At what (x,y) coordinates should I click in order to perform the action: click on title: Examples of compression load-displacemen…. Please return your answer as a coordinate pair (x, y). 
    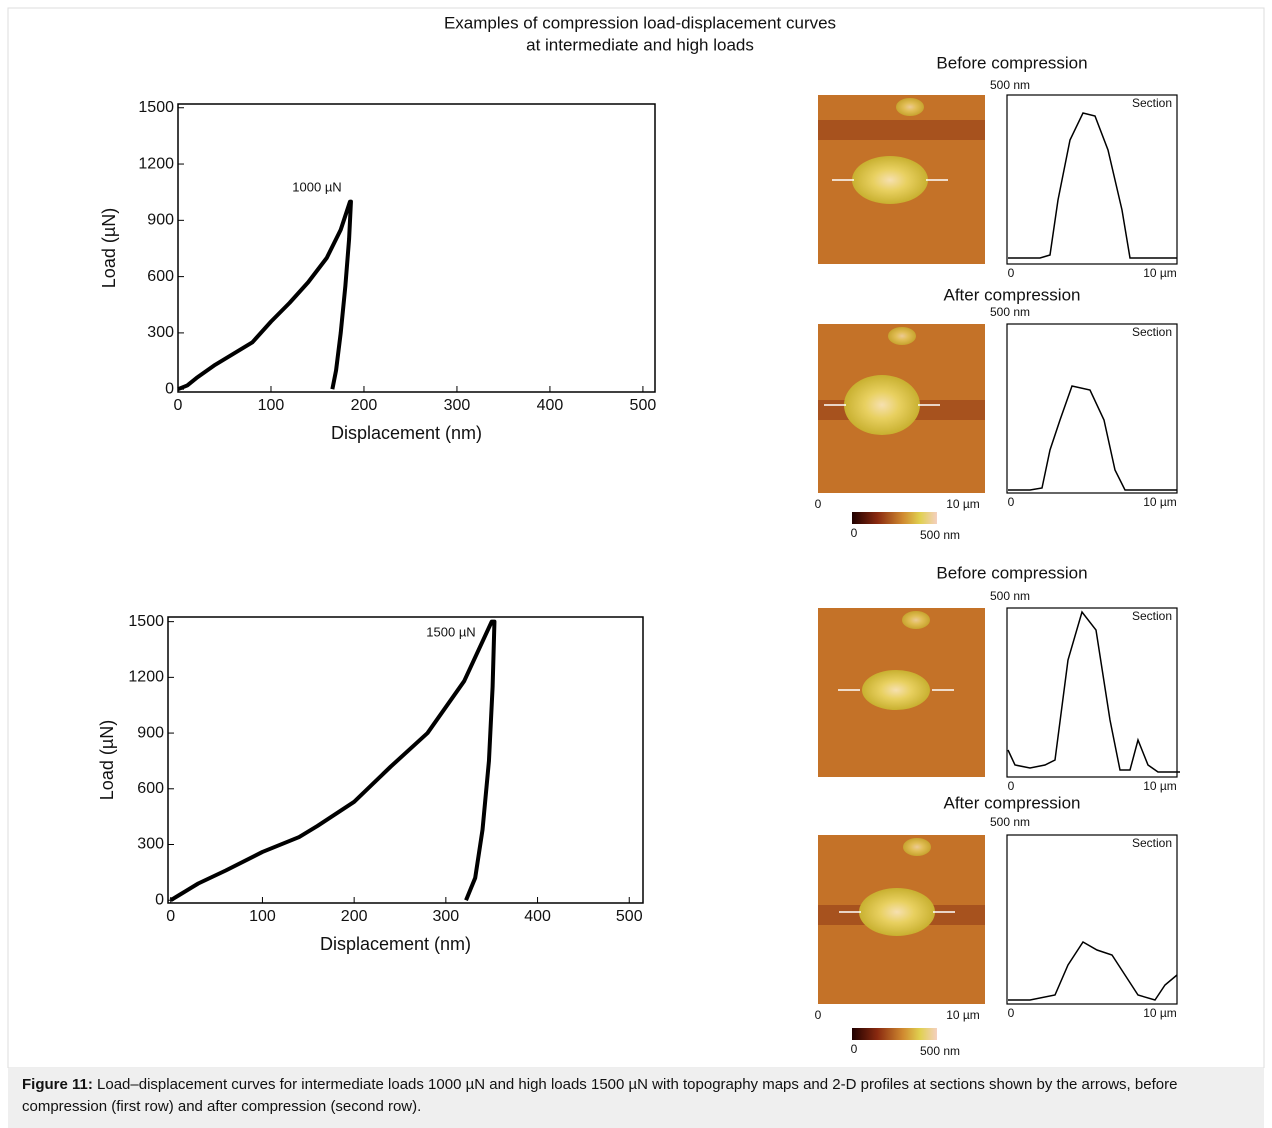
    Looking at the image, I should click on (640, 22).